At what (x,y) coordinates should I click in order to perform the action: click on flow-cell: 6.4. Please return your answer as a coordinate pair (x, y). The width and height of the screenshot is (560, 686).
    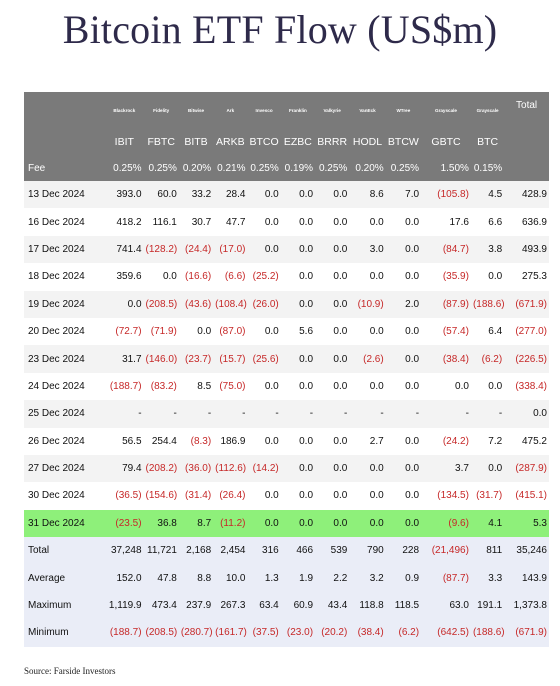
    Looking at the image, I should click on (487, 331).